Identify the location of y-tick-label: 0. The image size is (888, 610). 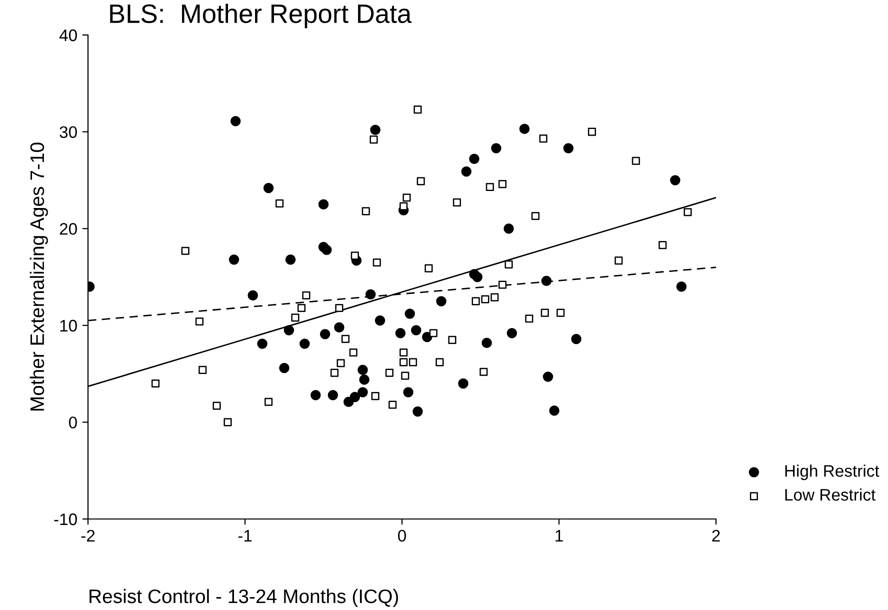
(72, 422).